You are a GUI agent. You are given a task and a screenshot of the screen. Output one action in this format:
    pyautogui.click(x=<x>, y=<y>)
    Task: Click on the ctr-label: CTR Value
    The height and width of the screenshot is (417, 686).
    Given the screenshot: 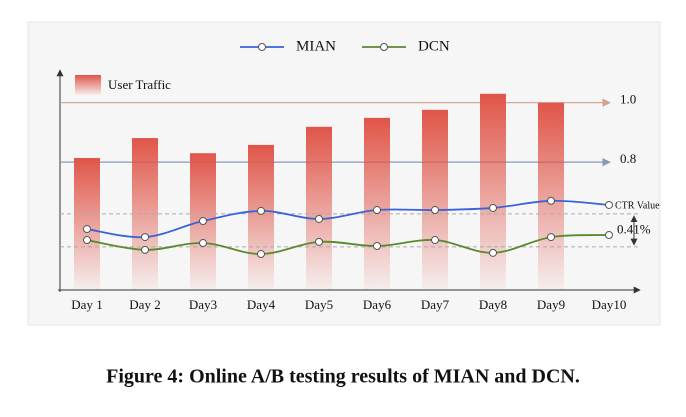 What is the action you would take?
    pyautogui.click(x=637, y=205)
    